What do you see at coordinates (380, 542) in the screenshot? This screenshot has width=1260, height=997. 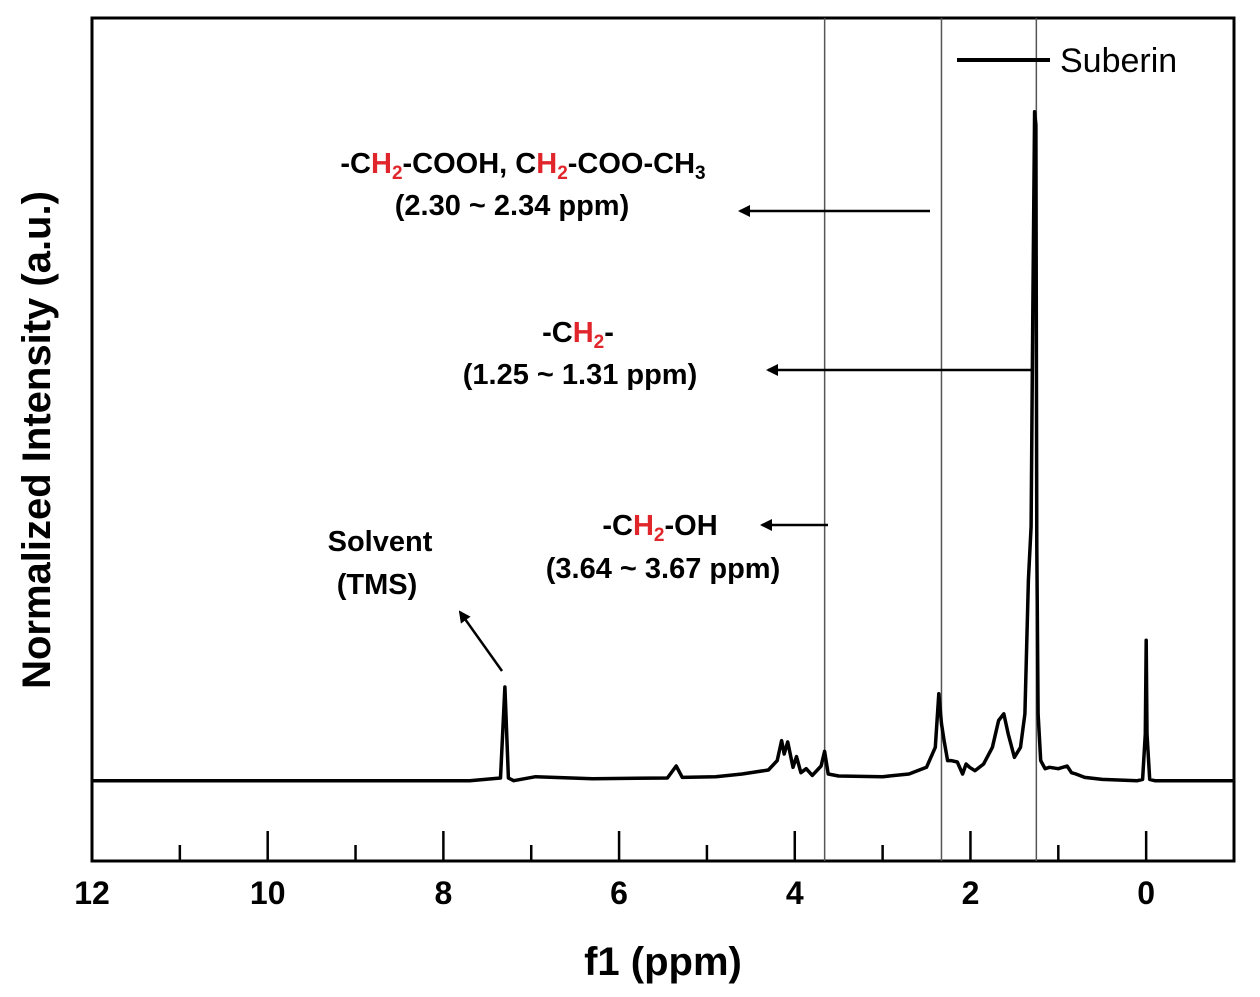 I see `annotation-solvent-line1: Solvent` at bounding box center [380, 542].